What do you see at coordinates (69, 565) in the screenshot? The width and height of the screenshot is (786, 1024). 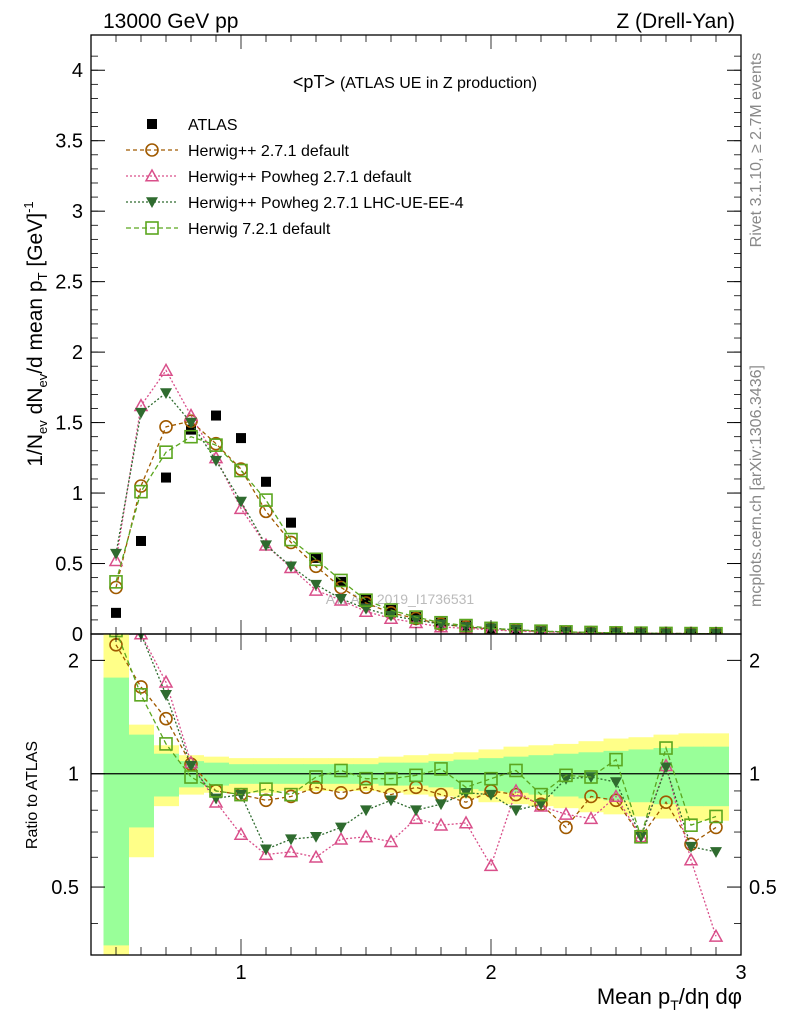 I see `main-ytick-label: 0.5` at bounding box center [69, 565].